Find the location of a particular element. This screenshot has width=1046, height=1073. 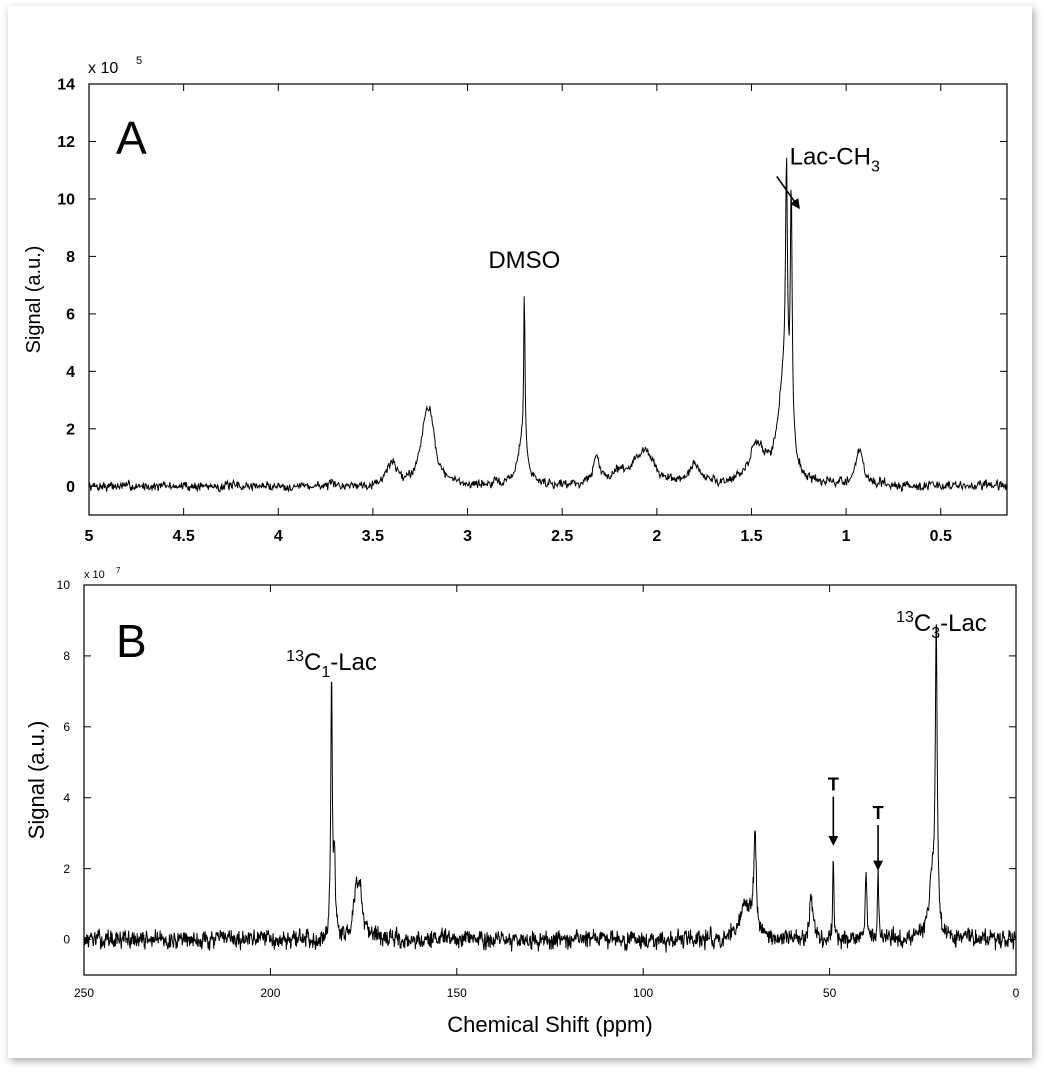

y-multiplier: x 10 5 is located at coordinates (115, 66).